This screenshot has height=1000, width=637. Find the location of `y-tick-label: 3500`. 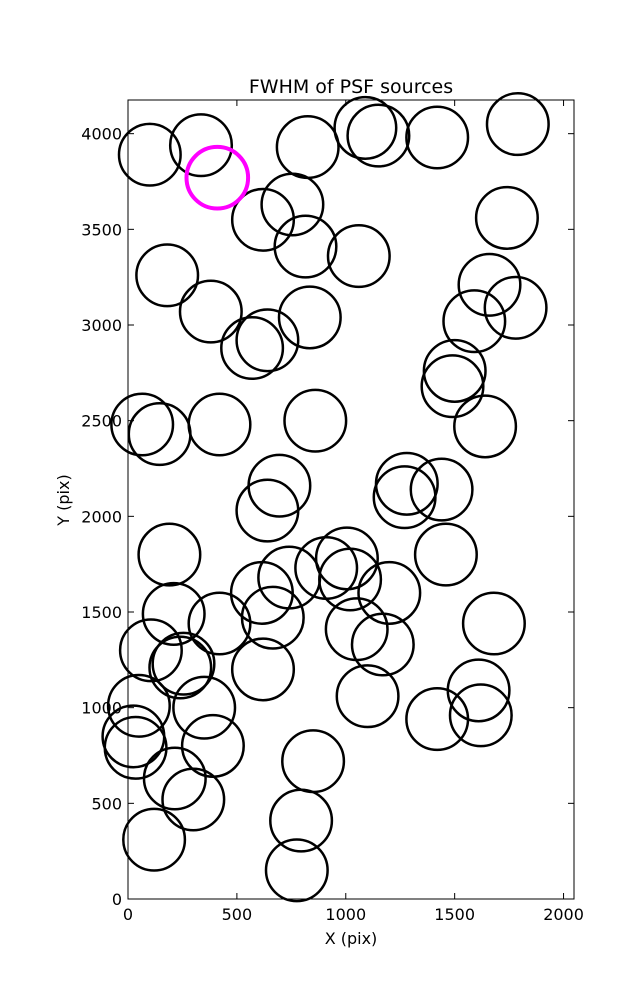

y-tick-label: 3500 is located at coordinates (101, 229).